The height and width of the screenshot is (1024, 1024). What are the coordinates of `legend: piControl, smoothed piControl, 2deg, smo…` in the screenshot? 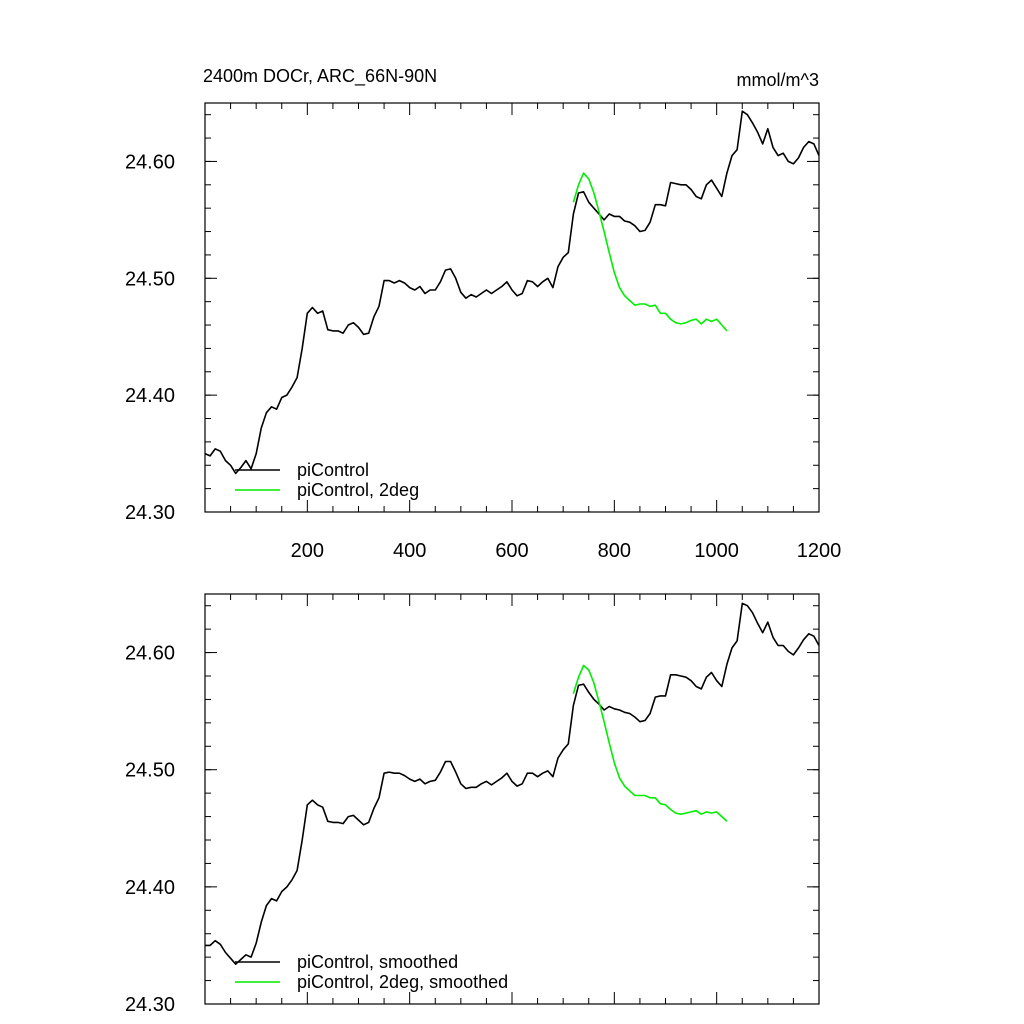 It's located at (371, 972).